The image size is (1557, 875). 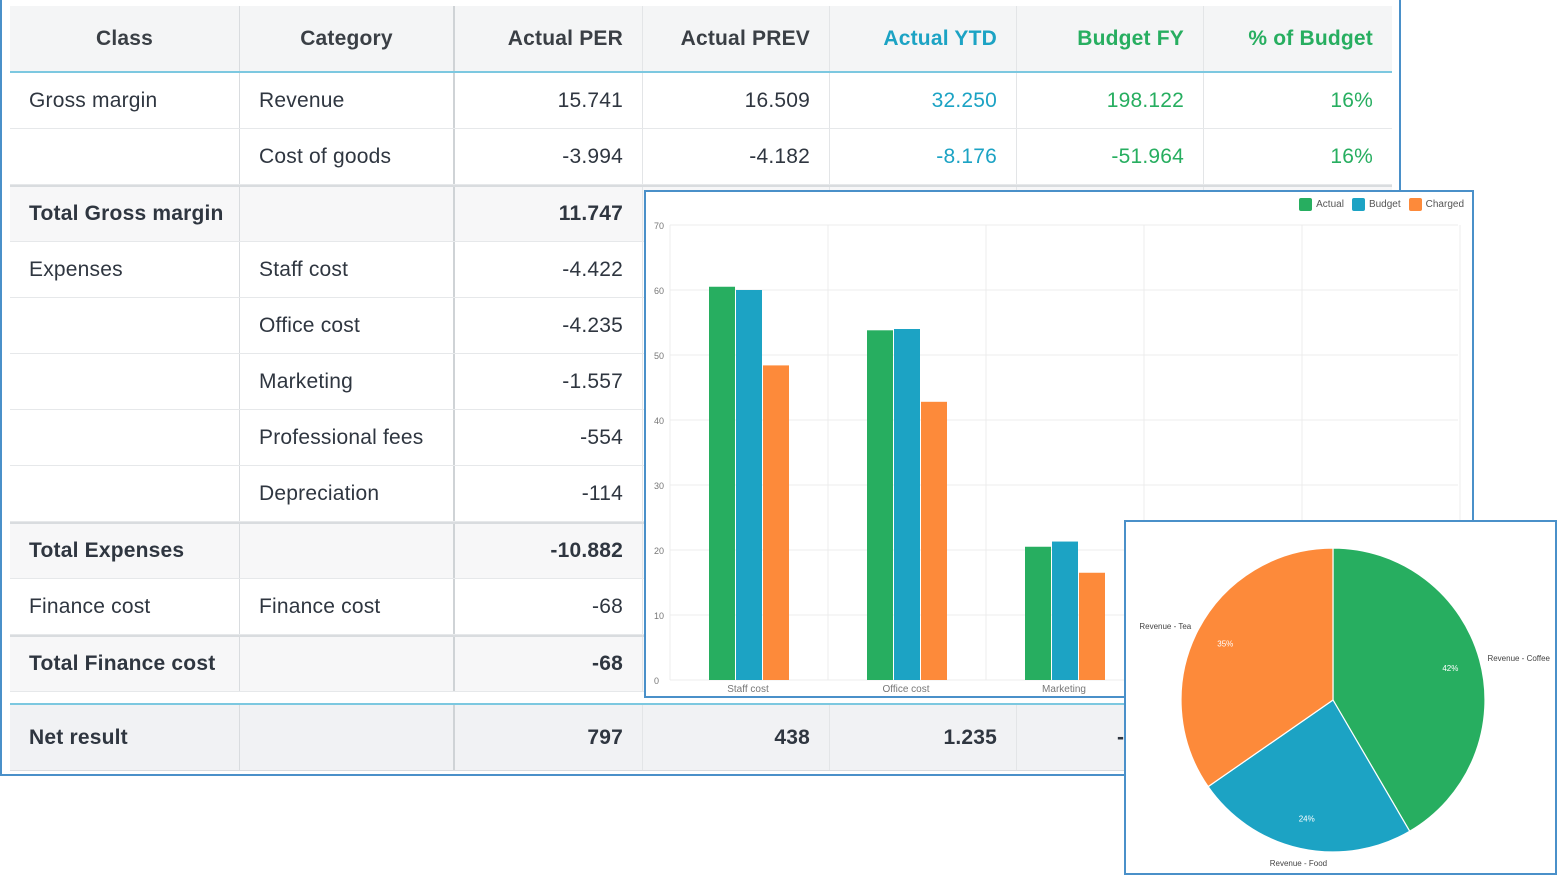 I want to click on net-result-actual-prev: 438, so click(x=736, y=737).